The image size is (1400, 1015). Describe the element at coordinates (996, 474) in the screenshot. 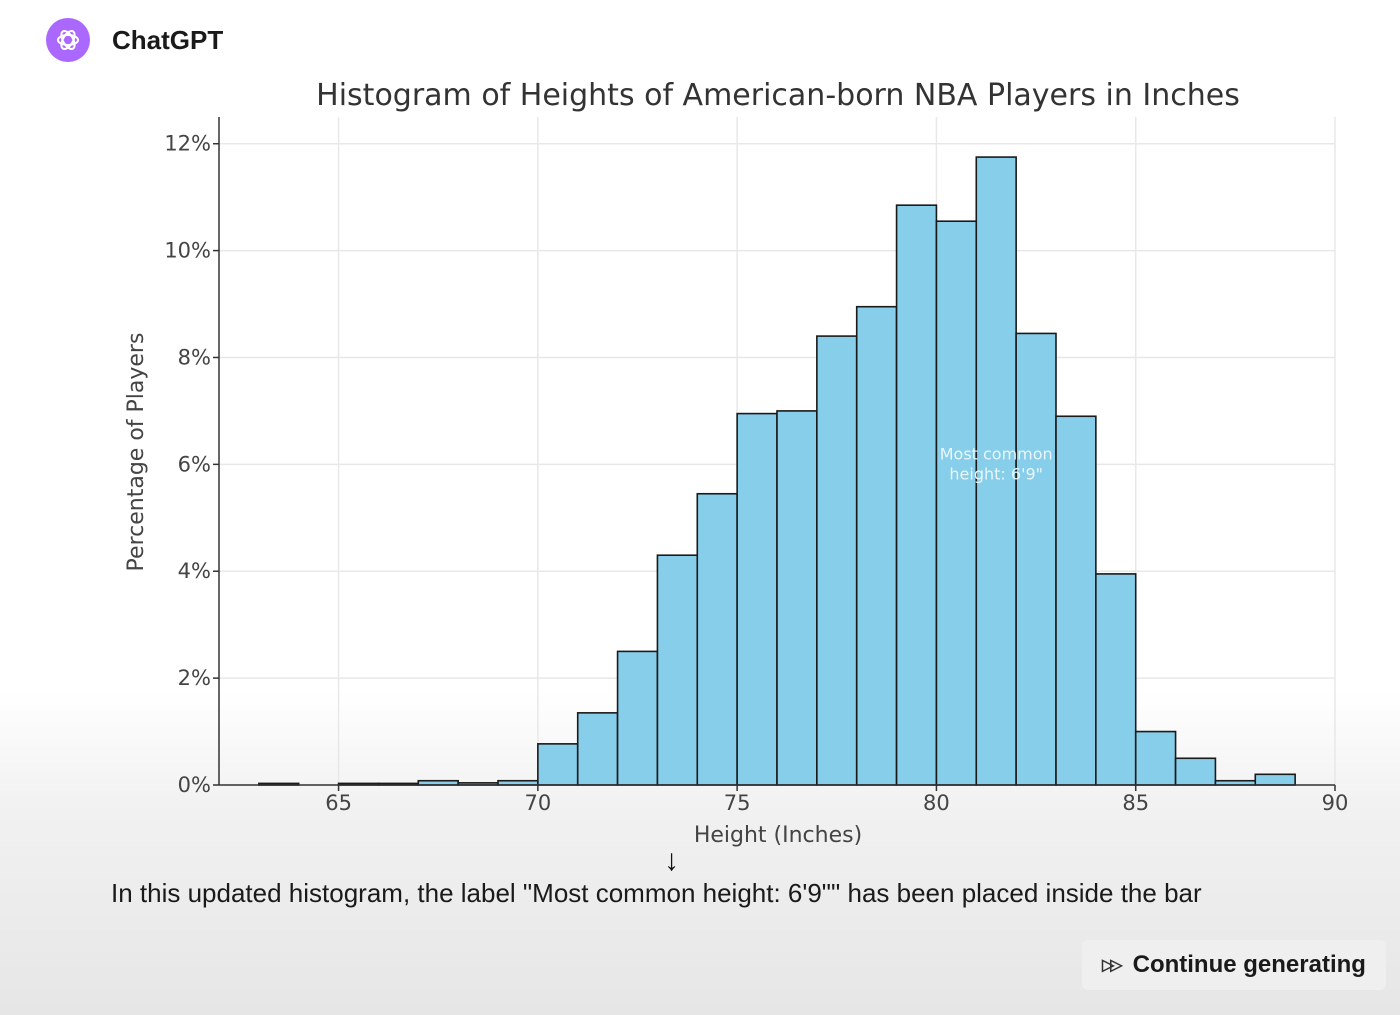

I see `annotation-line-2: height: 6'9"` at that location.